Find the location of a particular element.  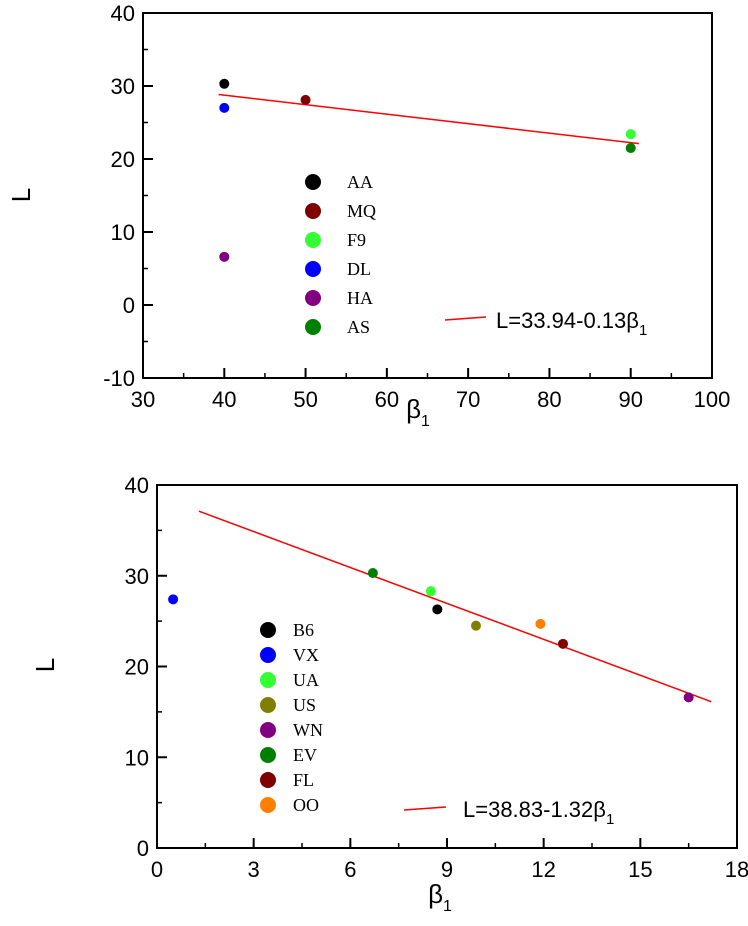

y-tick-label: -10 is located at coordinates (119, 378).